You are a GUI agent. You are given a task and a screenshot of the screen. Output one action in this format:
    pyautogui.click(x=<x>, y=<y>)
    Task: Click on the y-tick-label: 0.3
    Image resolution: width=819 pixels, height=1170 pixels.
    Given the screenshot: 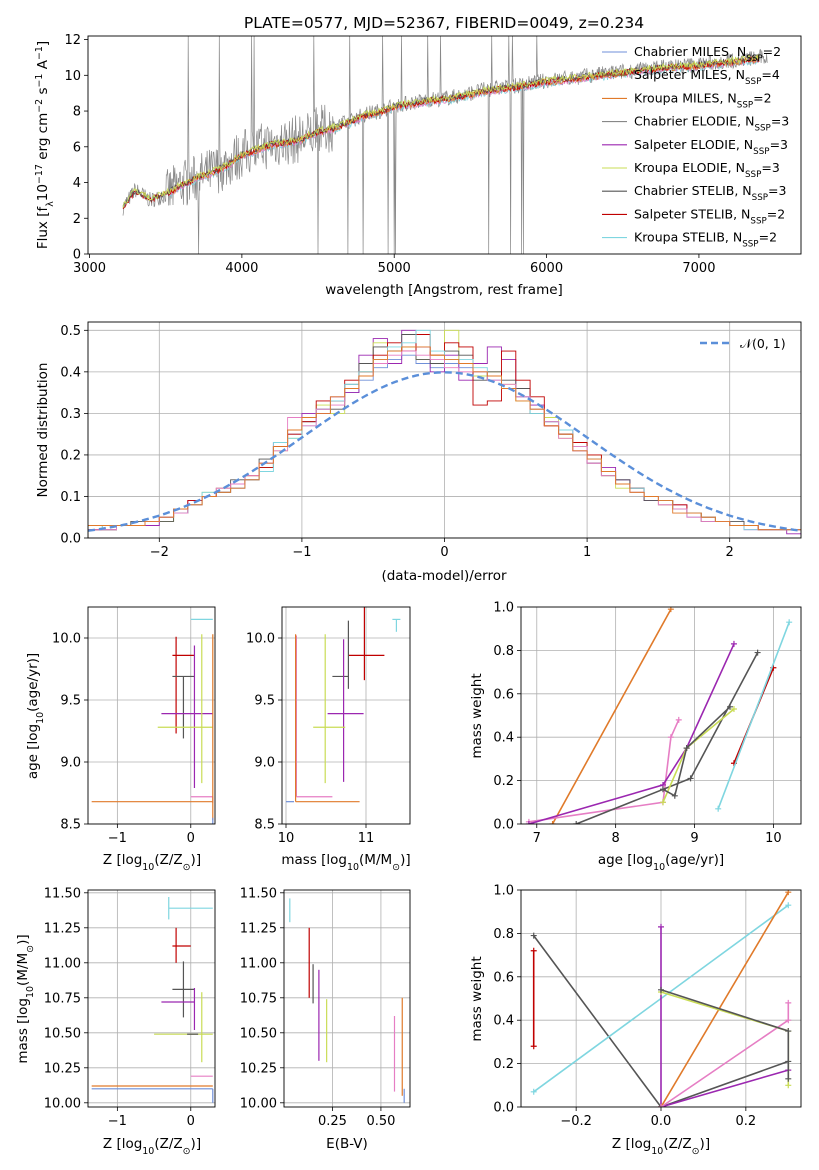 What is the action you would take?
    pyautogui.click(x=70, y=414)
    